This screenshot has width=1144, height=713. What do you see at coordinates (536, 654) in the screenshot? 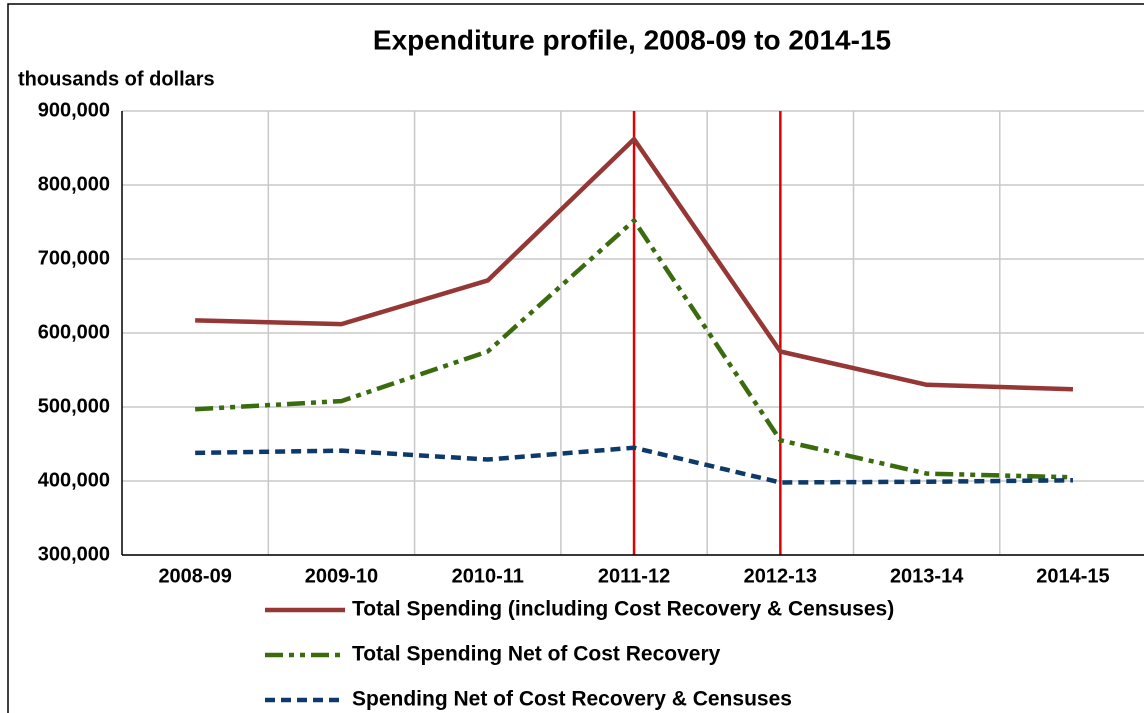
I see `legend-label: Total Spending Net of Cost Recovery` at bounding box center [536, 654].